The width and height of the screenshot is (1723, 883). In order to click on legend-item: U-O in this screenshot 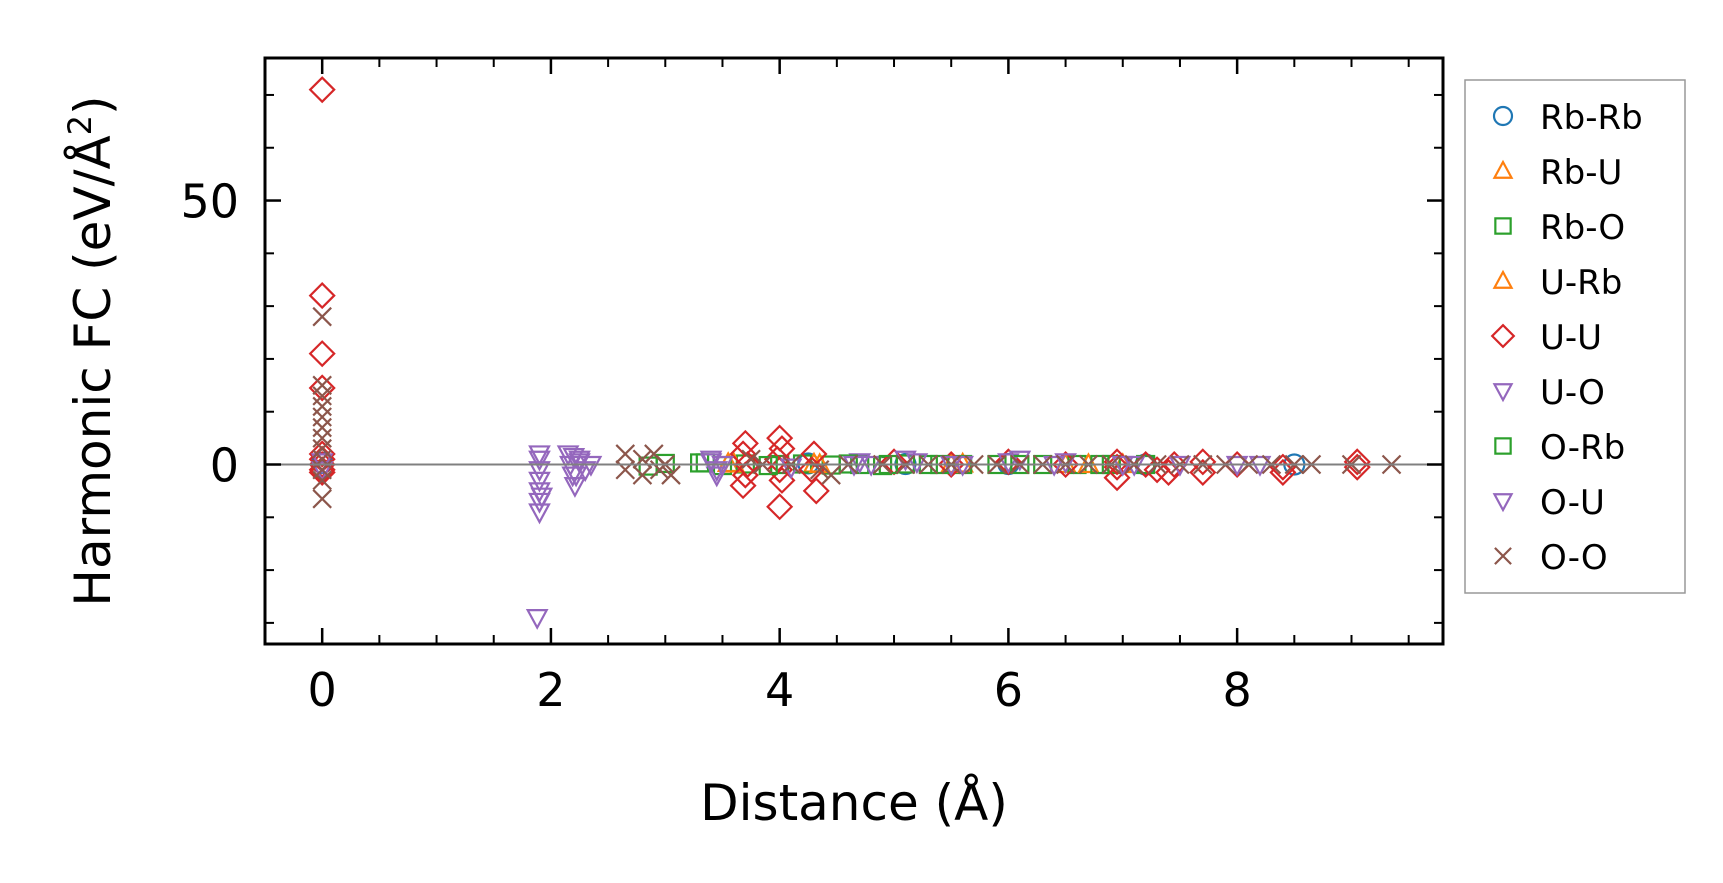, I will do `click(1548, 393)`.